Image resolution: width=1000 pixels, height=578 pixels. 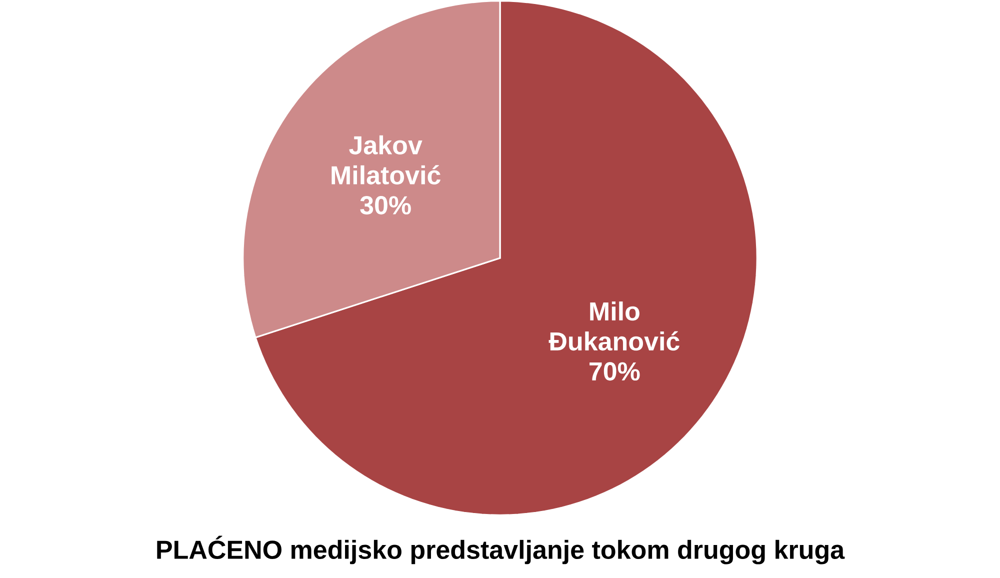 I want to click on slice-label: Jakov Milatović, so click(x=386, y=159).